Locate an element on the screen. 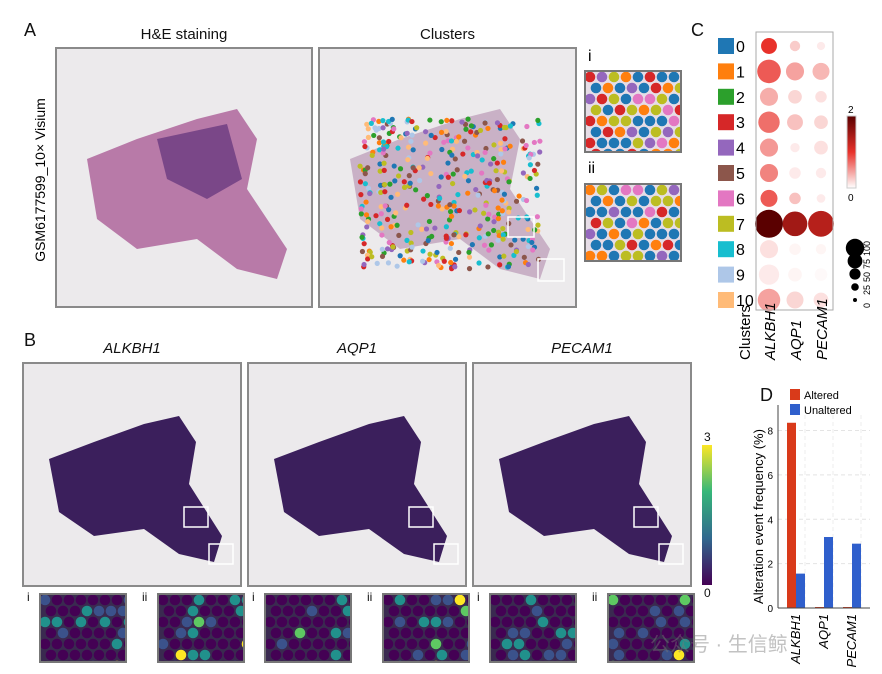  expr-inset-ii is located at coordinates (651, 628).